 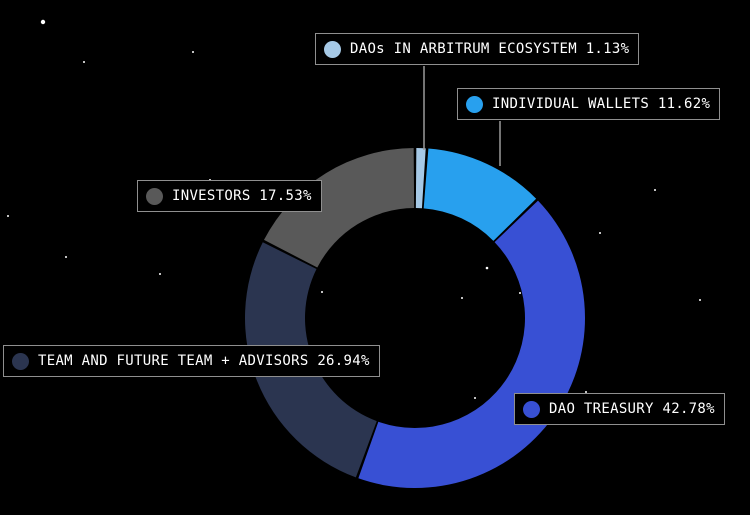 I want to click on label-investors-text: INVESTORS 17.53%, so click(x=242, y=196).